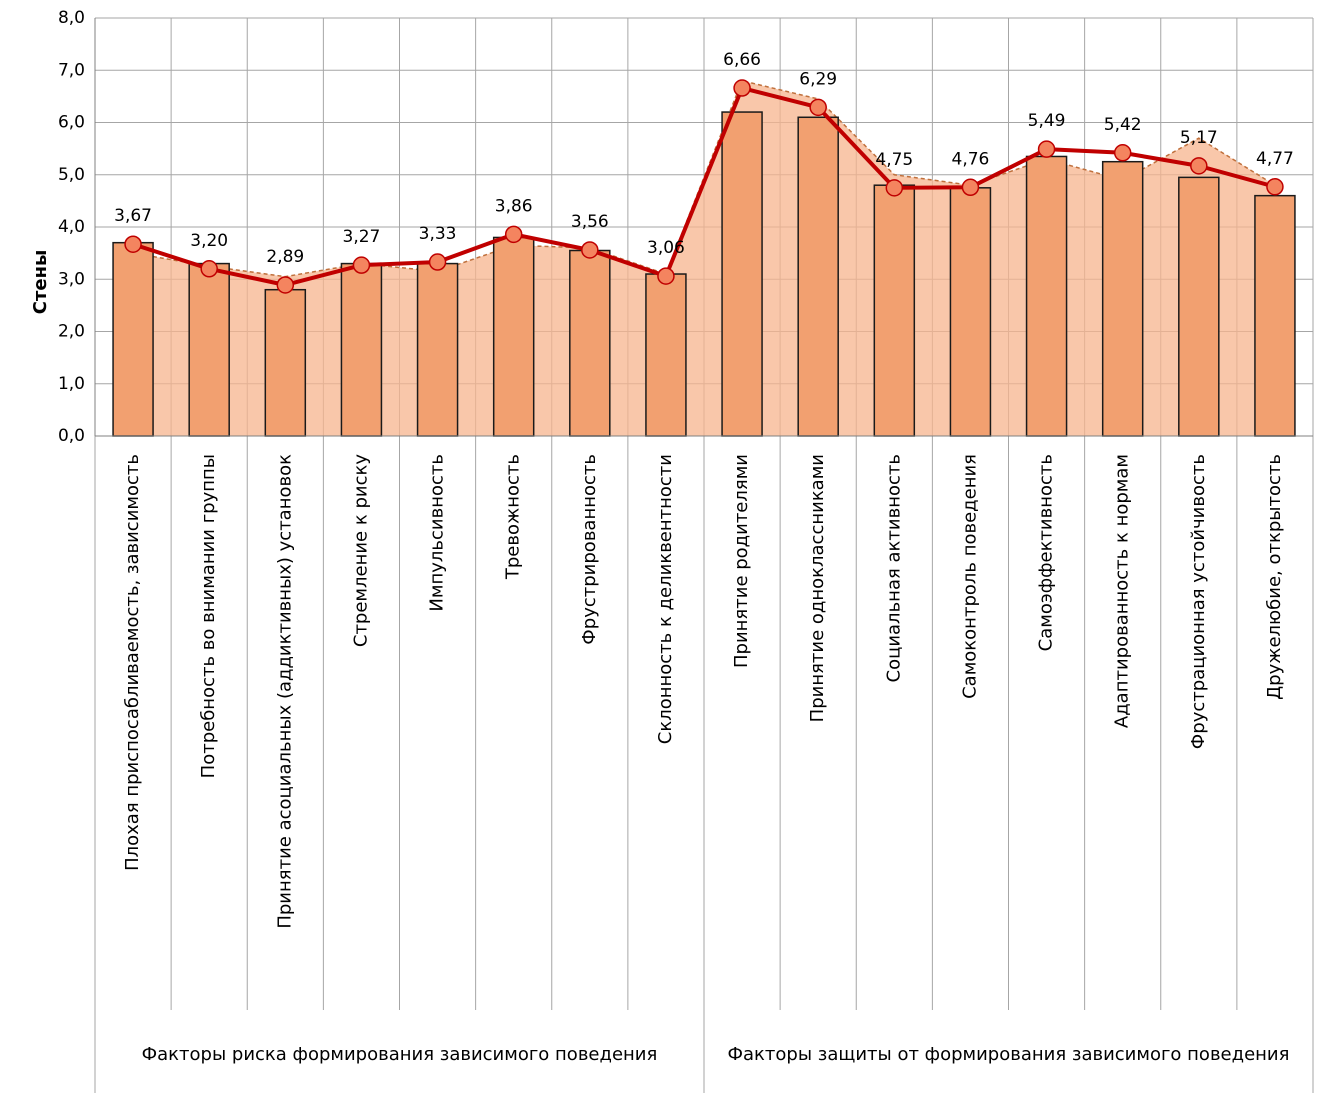  I want to click on x-tick-label: Принятие родителями, so click(741, 561).